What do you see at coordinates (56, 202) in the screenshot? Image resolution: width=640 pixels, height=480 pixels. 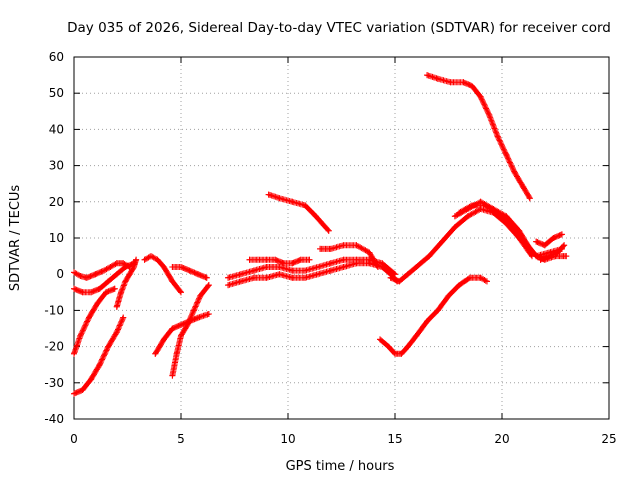 I see `y-tick-label: 20` at bounding box center [56, 202].